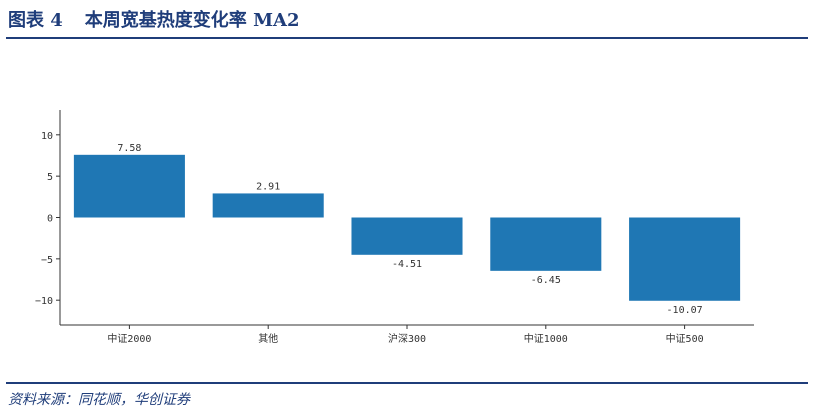  Describe the element at coordinates (129, 148) in the screenshot. I see `bar-value-label: 7.58` at that location.